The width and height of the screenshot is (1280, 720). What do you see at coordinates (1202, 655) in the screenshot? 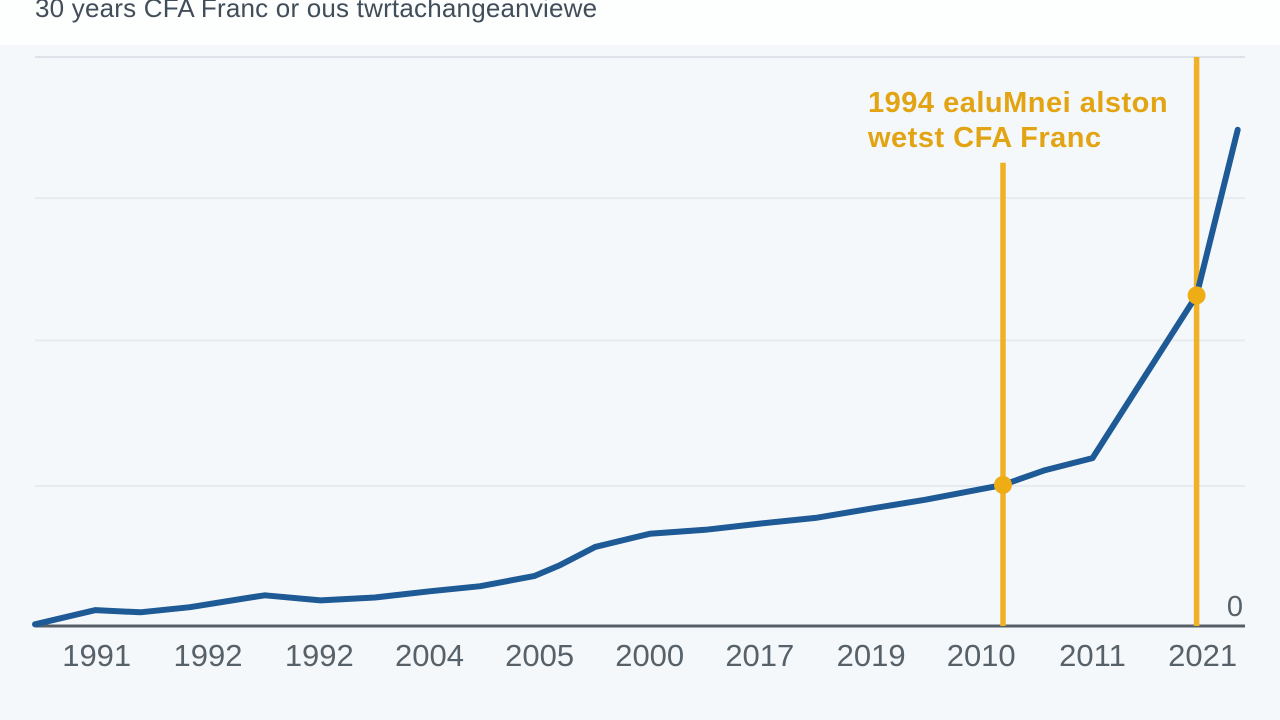
I see `x-tick-label: 2021` at bounding box center [1202, 655].